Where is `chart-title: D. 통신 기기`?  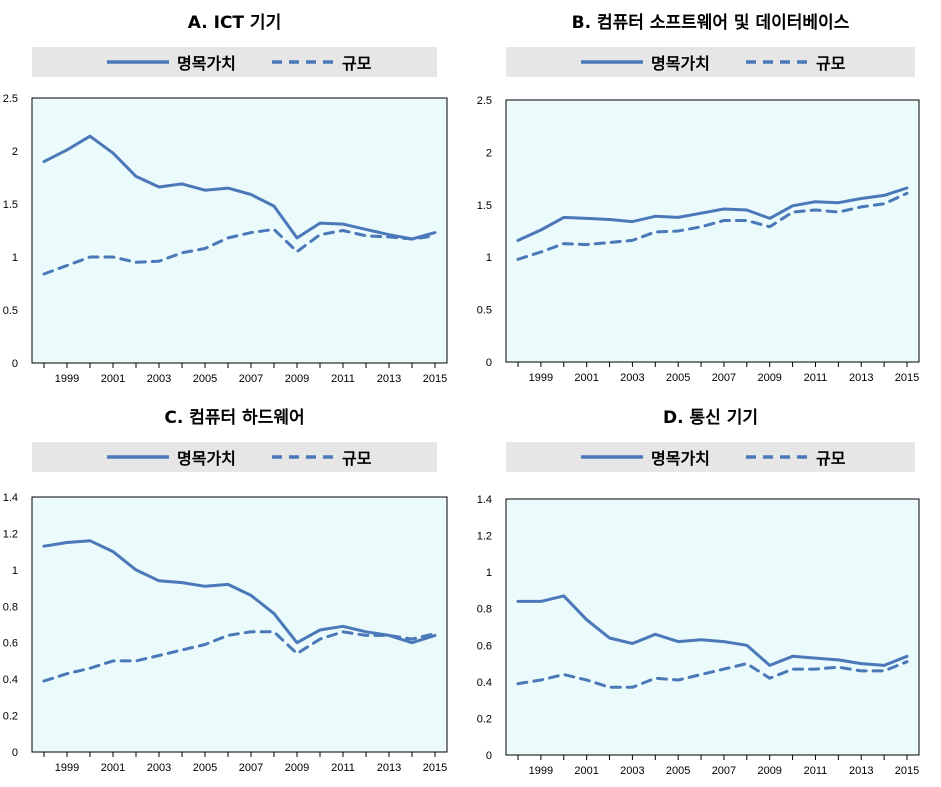
chart-title: D. 통신 기기 is located at coordinates (710, 418).